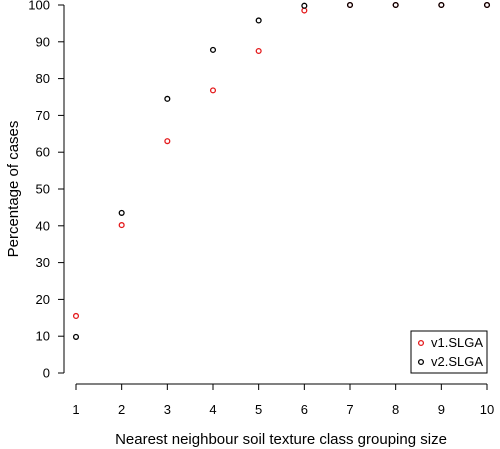 Image resolution: width=500 pixels, height=449 pixels. I want to click on y-tick-label: 100, so click(39, 6).